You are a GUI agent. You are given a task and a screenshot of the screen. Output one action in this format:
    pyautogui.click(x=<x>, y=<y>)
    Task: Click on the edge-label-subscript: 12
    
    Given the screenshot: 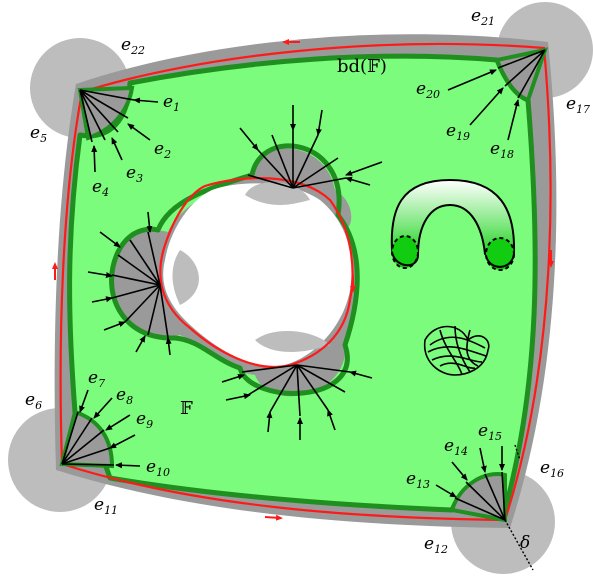 What is the action you would take?
    pyautogui.click(x=441, y=549)
    